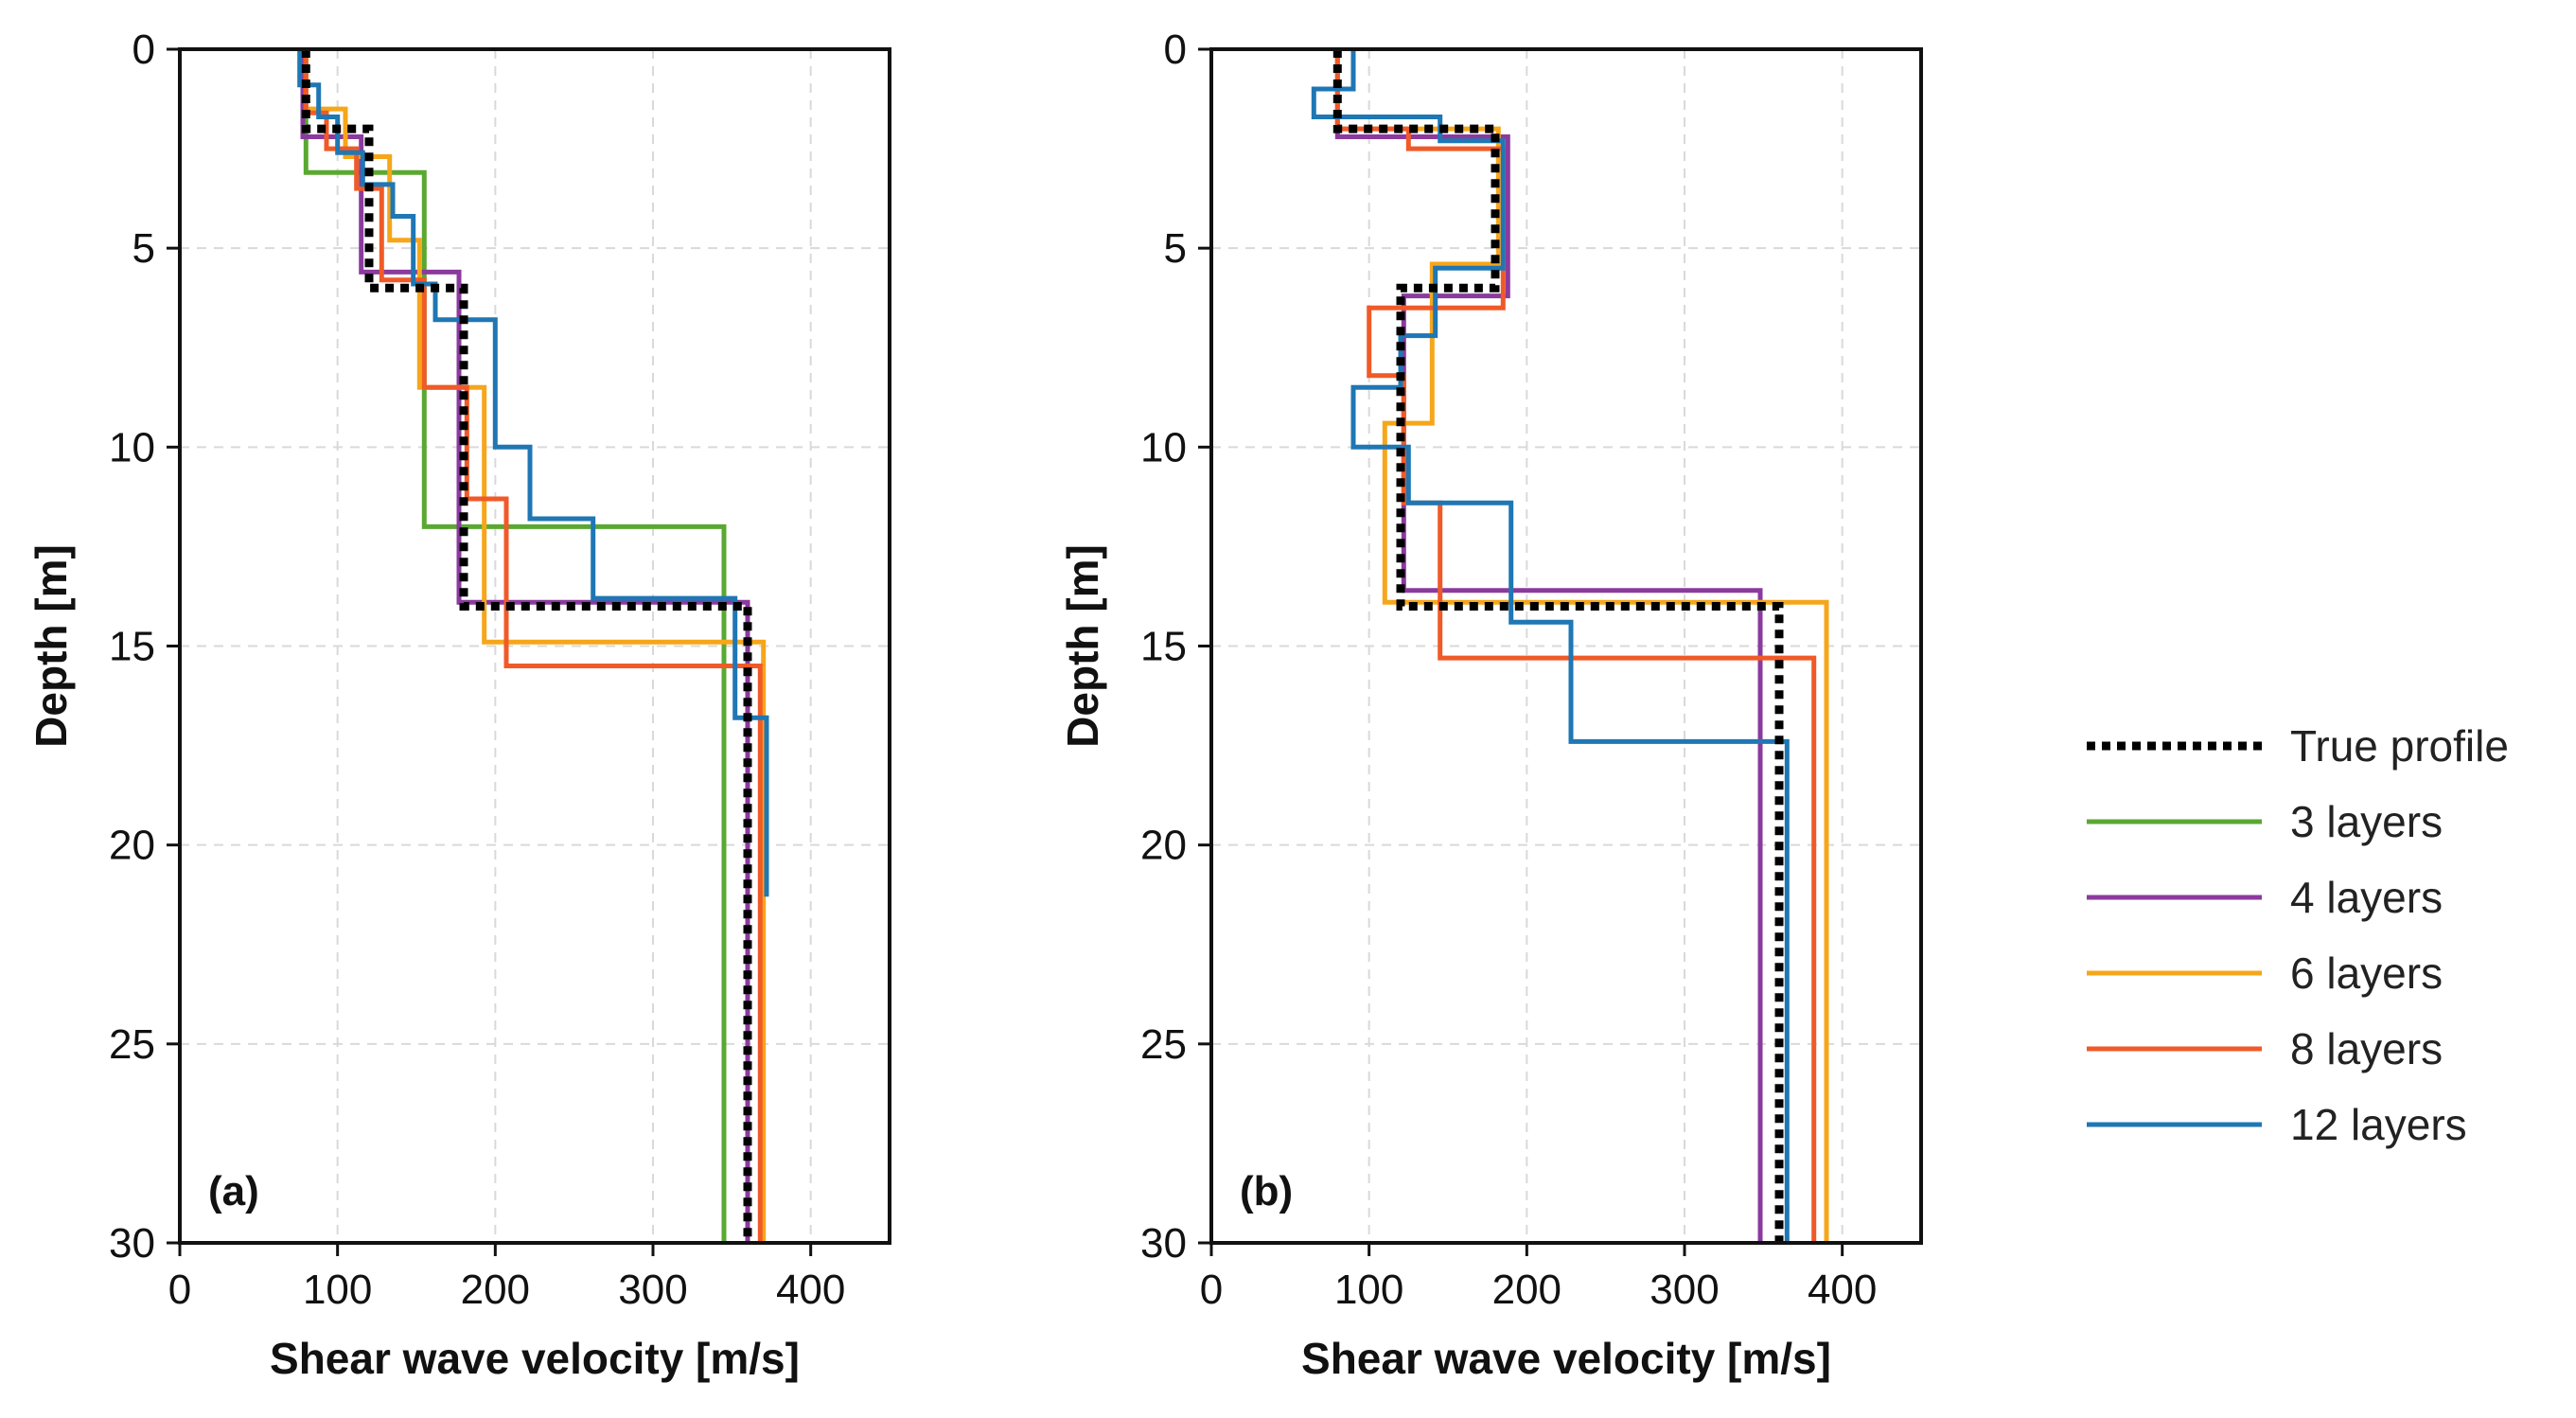 The width and height of the screenshot is (2576, 1418). Describe the element at coordinates (2366, 897) in the screenshot. I see `legend-label-4-layers: 4 layers` at that location.